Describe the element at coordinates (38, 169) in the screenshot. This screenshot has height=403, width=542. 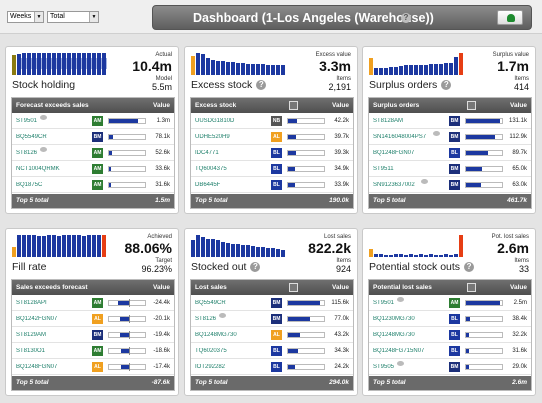
I see `item-code-link: NCT1004QRMK` at that location.